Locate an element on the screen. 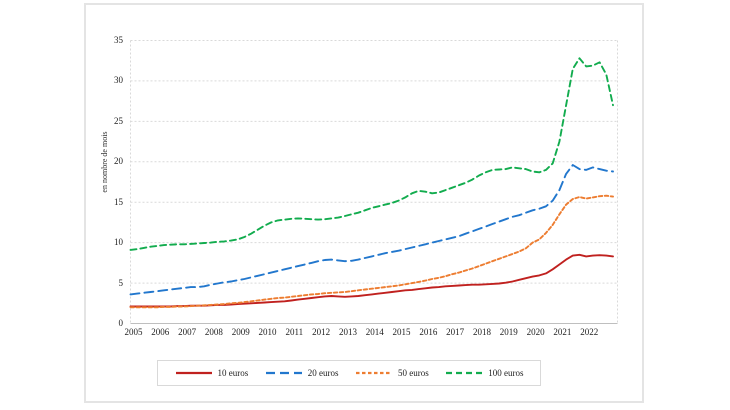  series-line-10-euros is located at coordinates (371, 280).